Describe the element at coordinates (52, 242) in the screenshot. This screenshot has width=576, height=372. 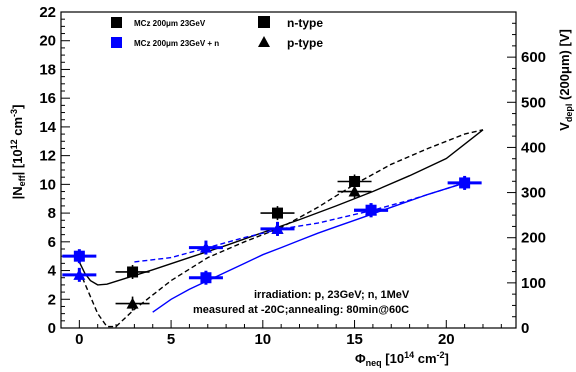
I see `y-left-tick-label: 6` at that location.